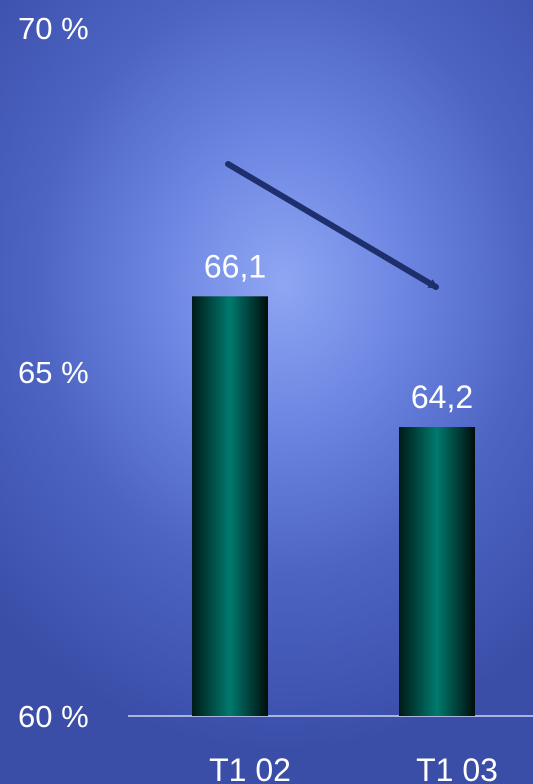 This screenshot has height=784, width=533. I want to click on bar-value-label: 66,1, so click(235, 266).